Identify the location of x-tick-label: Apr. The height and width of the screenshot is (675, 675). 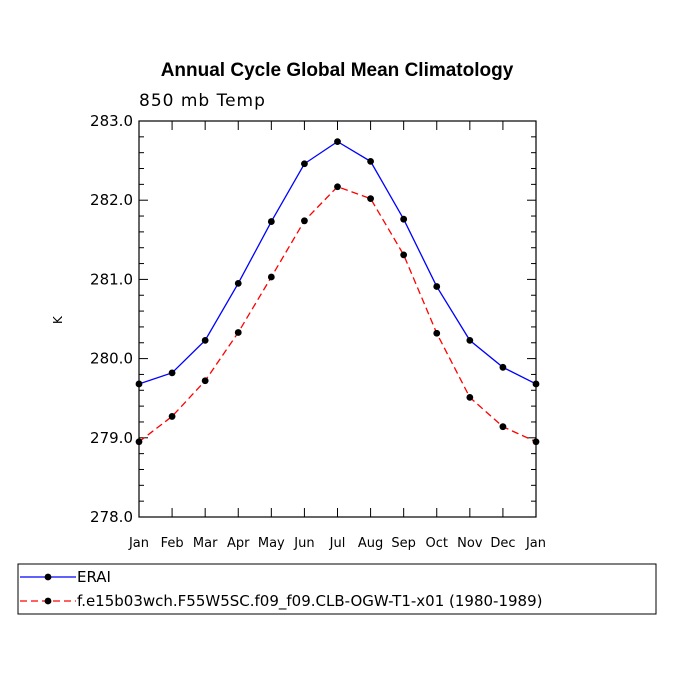
(238, 543).